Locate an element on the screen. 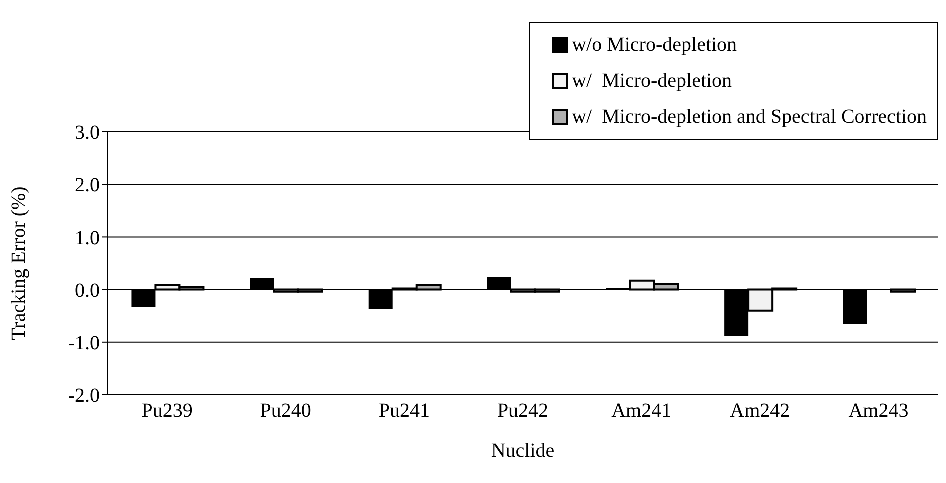  y-tick-label: 0.0 is located at coordinates (87, 291).